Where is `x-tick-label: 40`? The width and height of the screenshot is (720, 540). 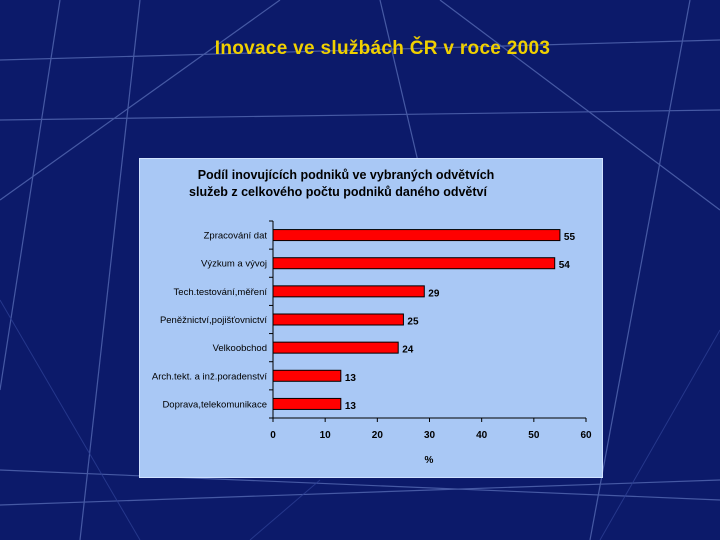 x-tick-label: 40 is located at coordinates (482, 435).